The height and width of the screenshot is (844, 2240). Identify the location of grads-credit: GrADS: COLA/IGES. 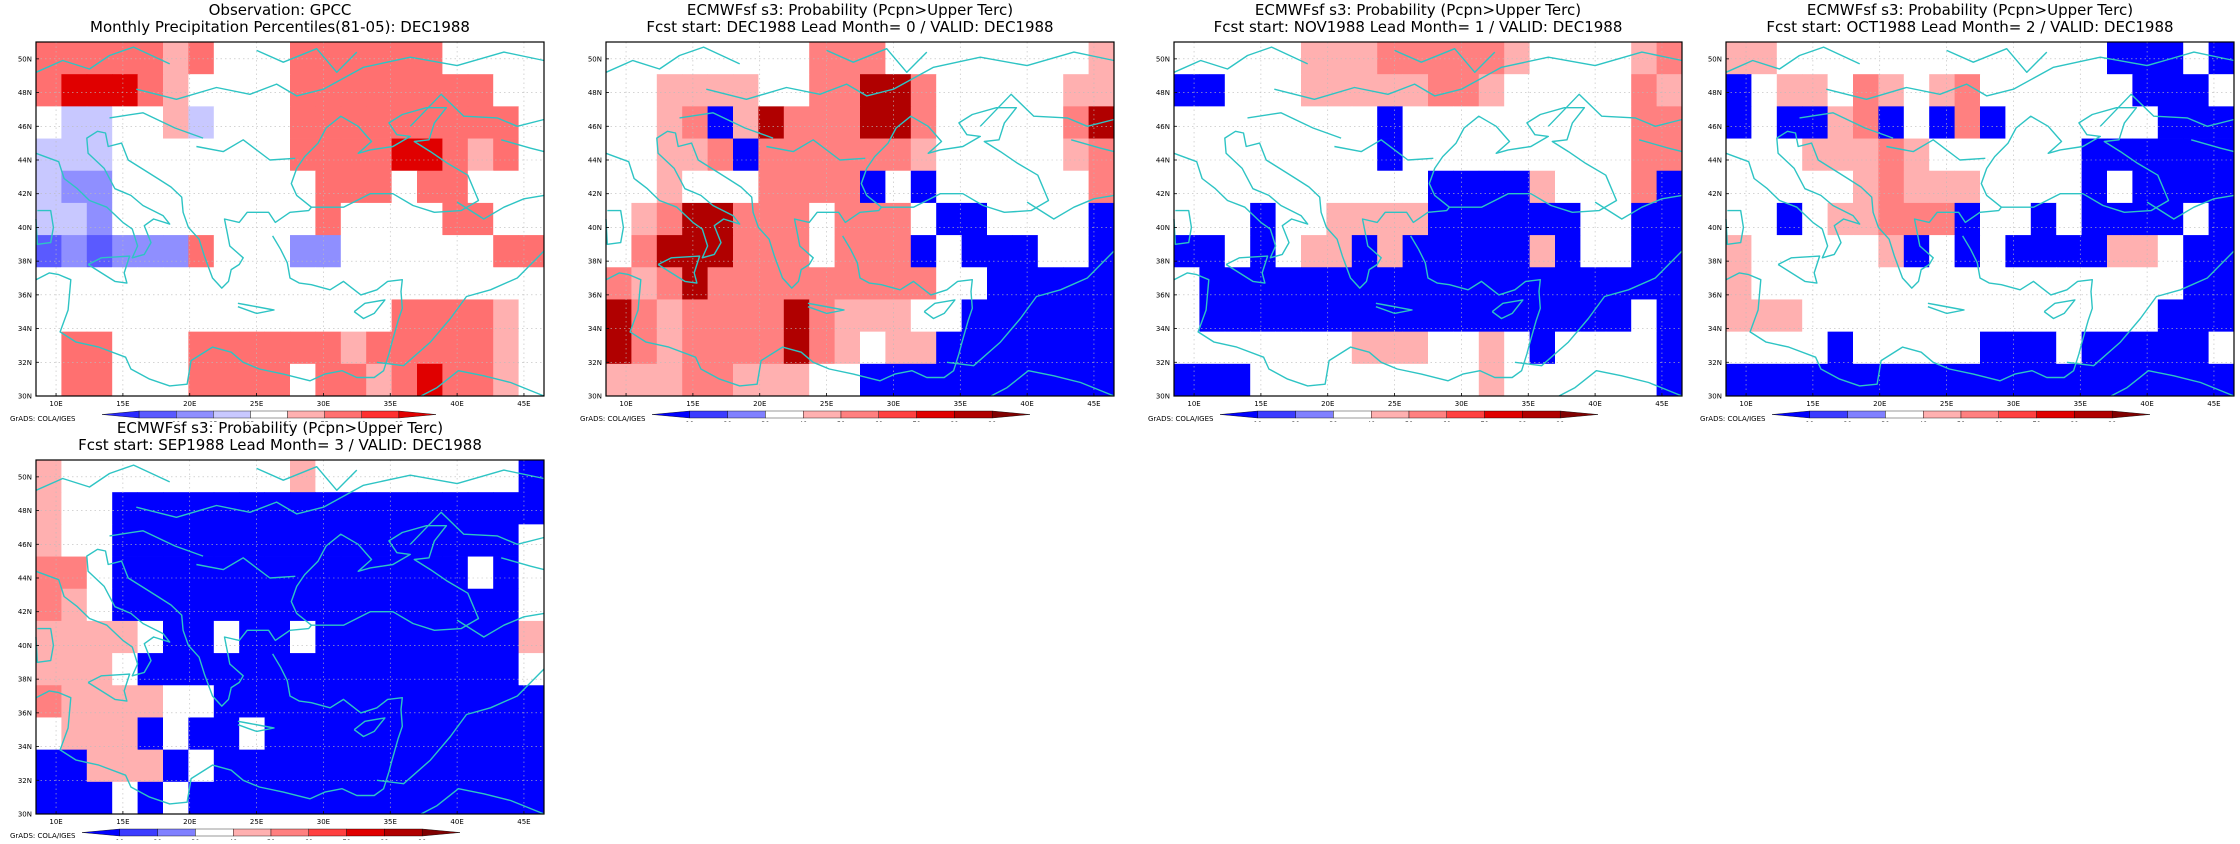
(1733, 419).